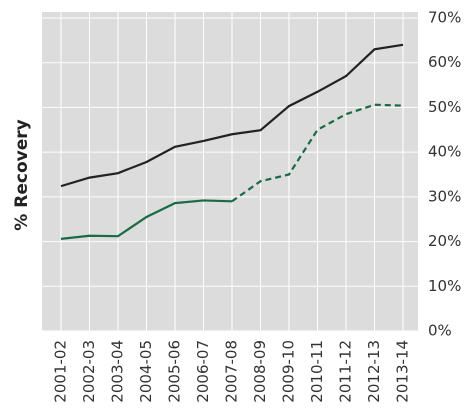  Describe the element at coordinates (89, 371) in the screenshot. I see `x-tick-label: 2002-03` at that location.